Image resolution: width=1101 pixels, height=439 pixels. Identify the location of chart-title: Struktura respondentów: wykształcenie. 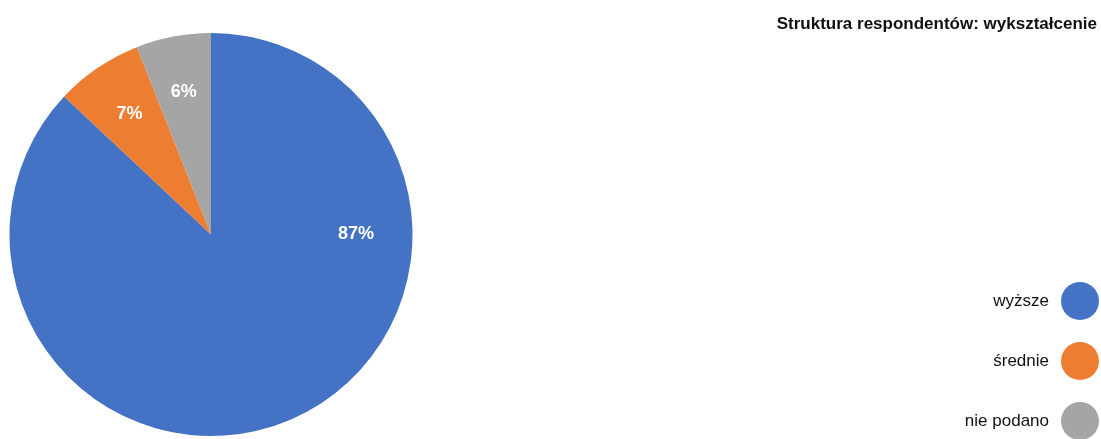
(936, 24).